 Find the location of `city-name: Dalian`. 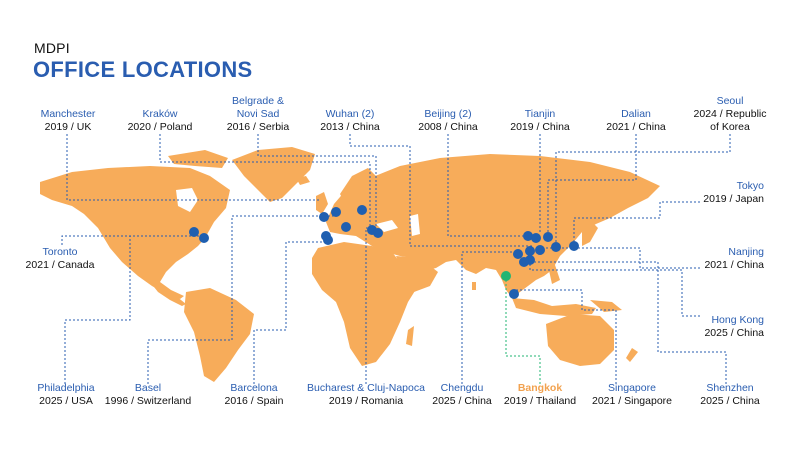

city-name: Dalian is located at coordinates (636, 114).